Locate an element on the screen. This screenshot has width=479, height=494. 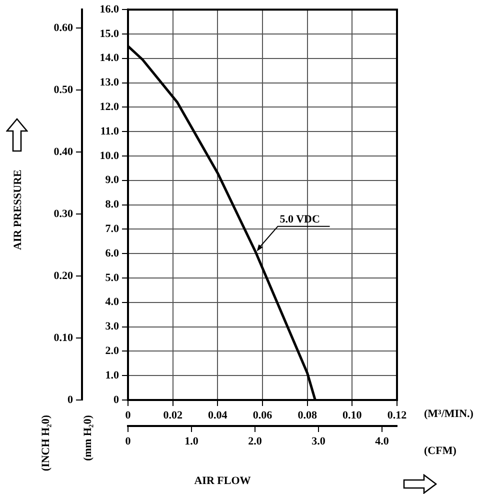
y2-tick-label: 0.60 is located at coordinates (64, 28).